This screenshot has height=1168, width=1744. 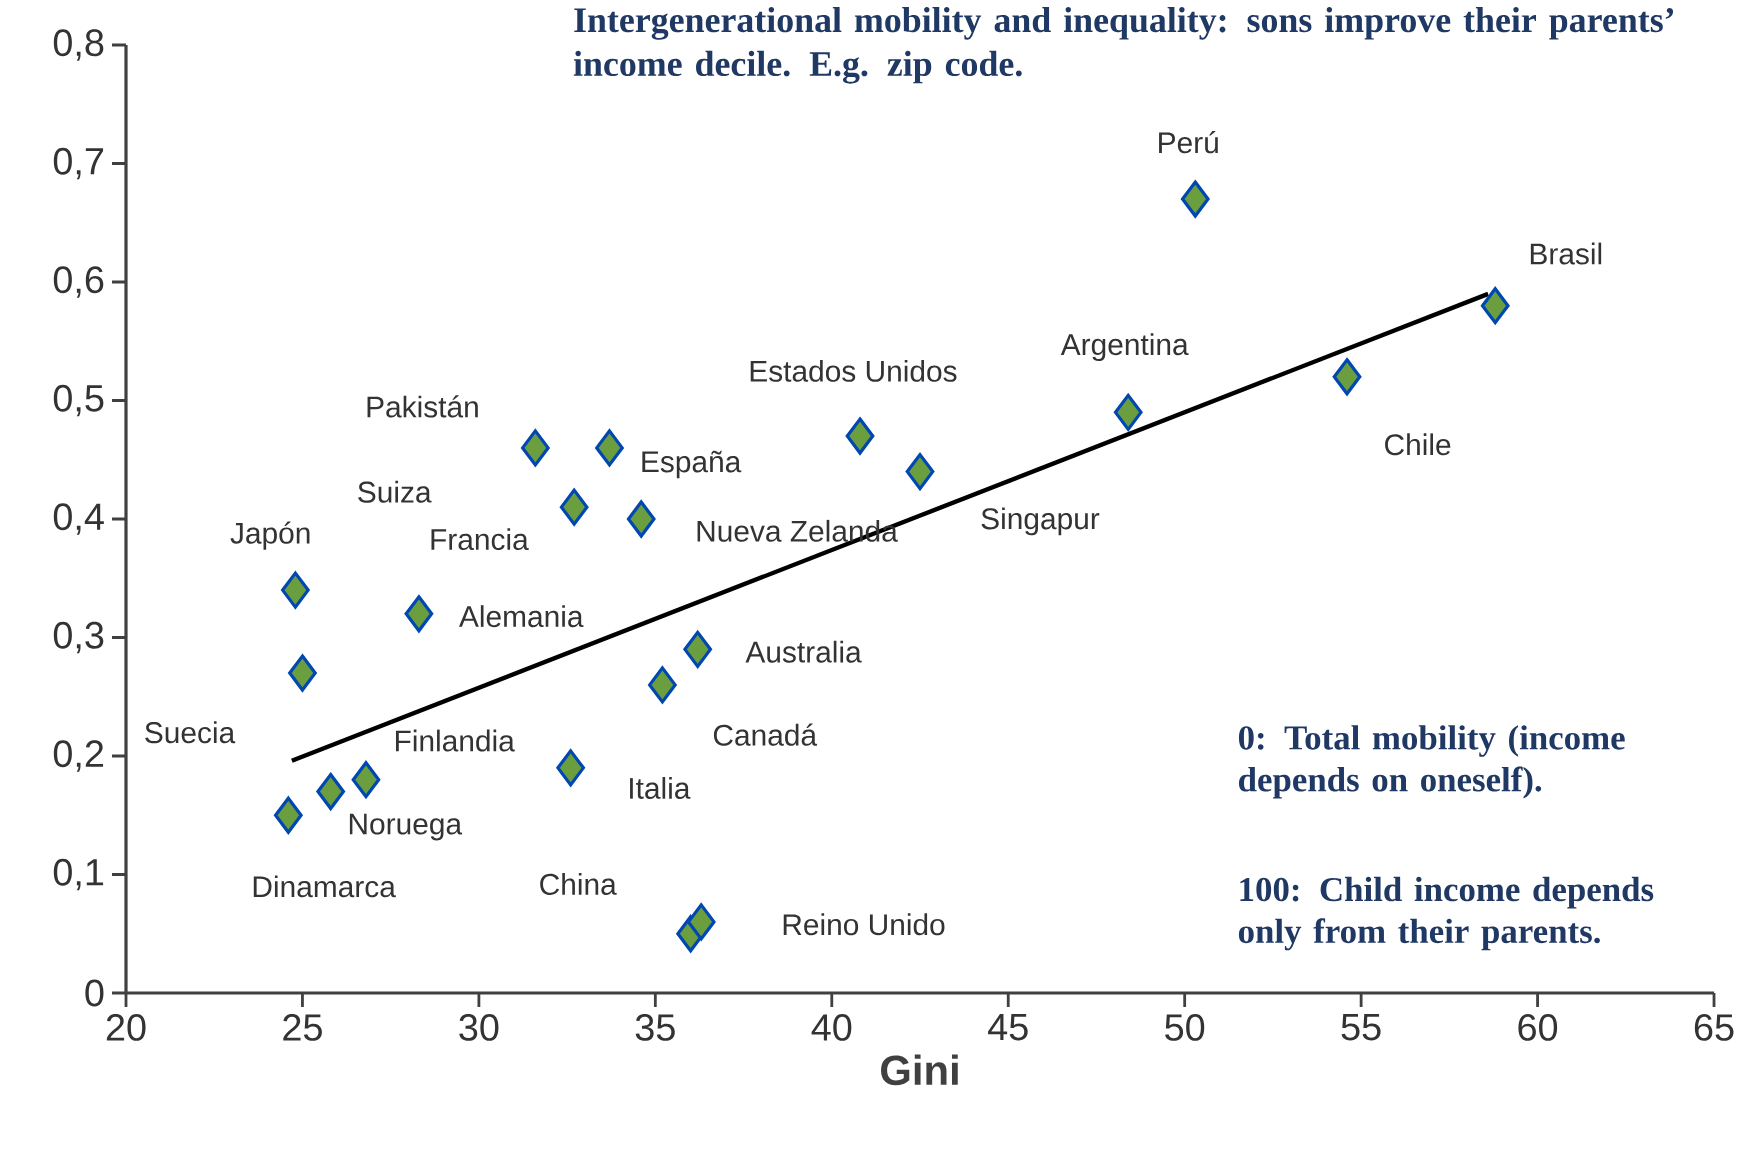 What do you see at coordinates (78, 637) in the screenshot?
I see `y-tick-label: 0,3` at bounding box center [78, 637].